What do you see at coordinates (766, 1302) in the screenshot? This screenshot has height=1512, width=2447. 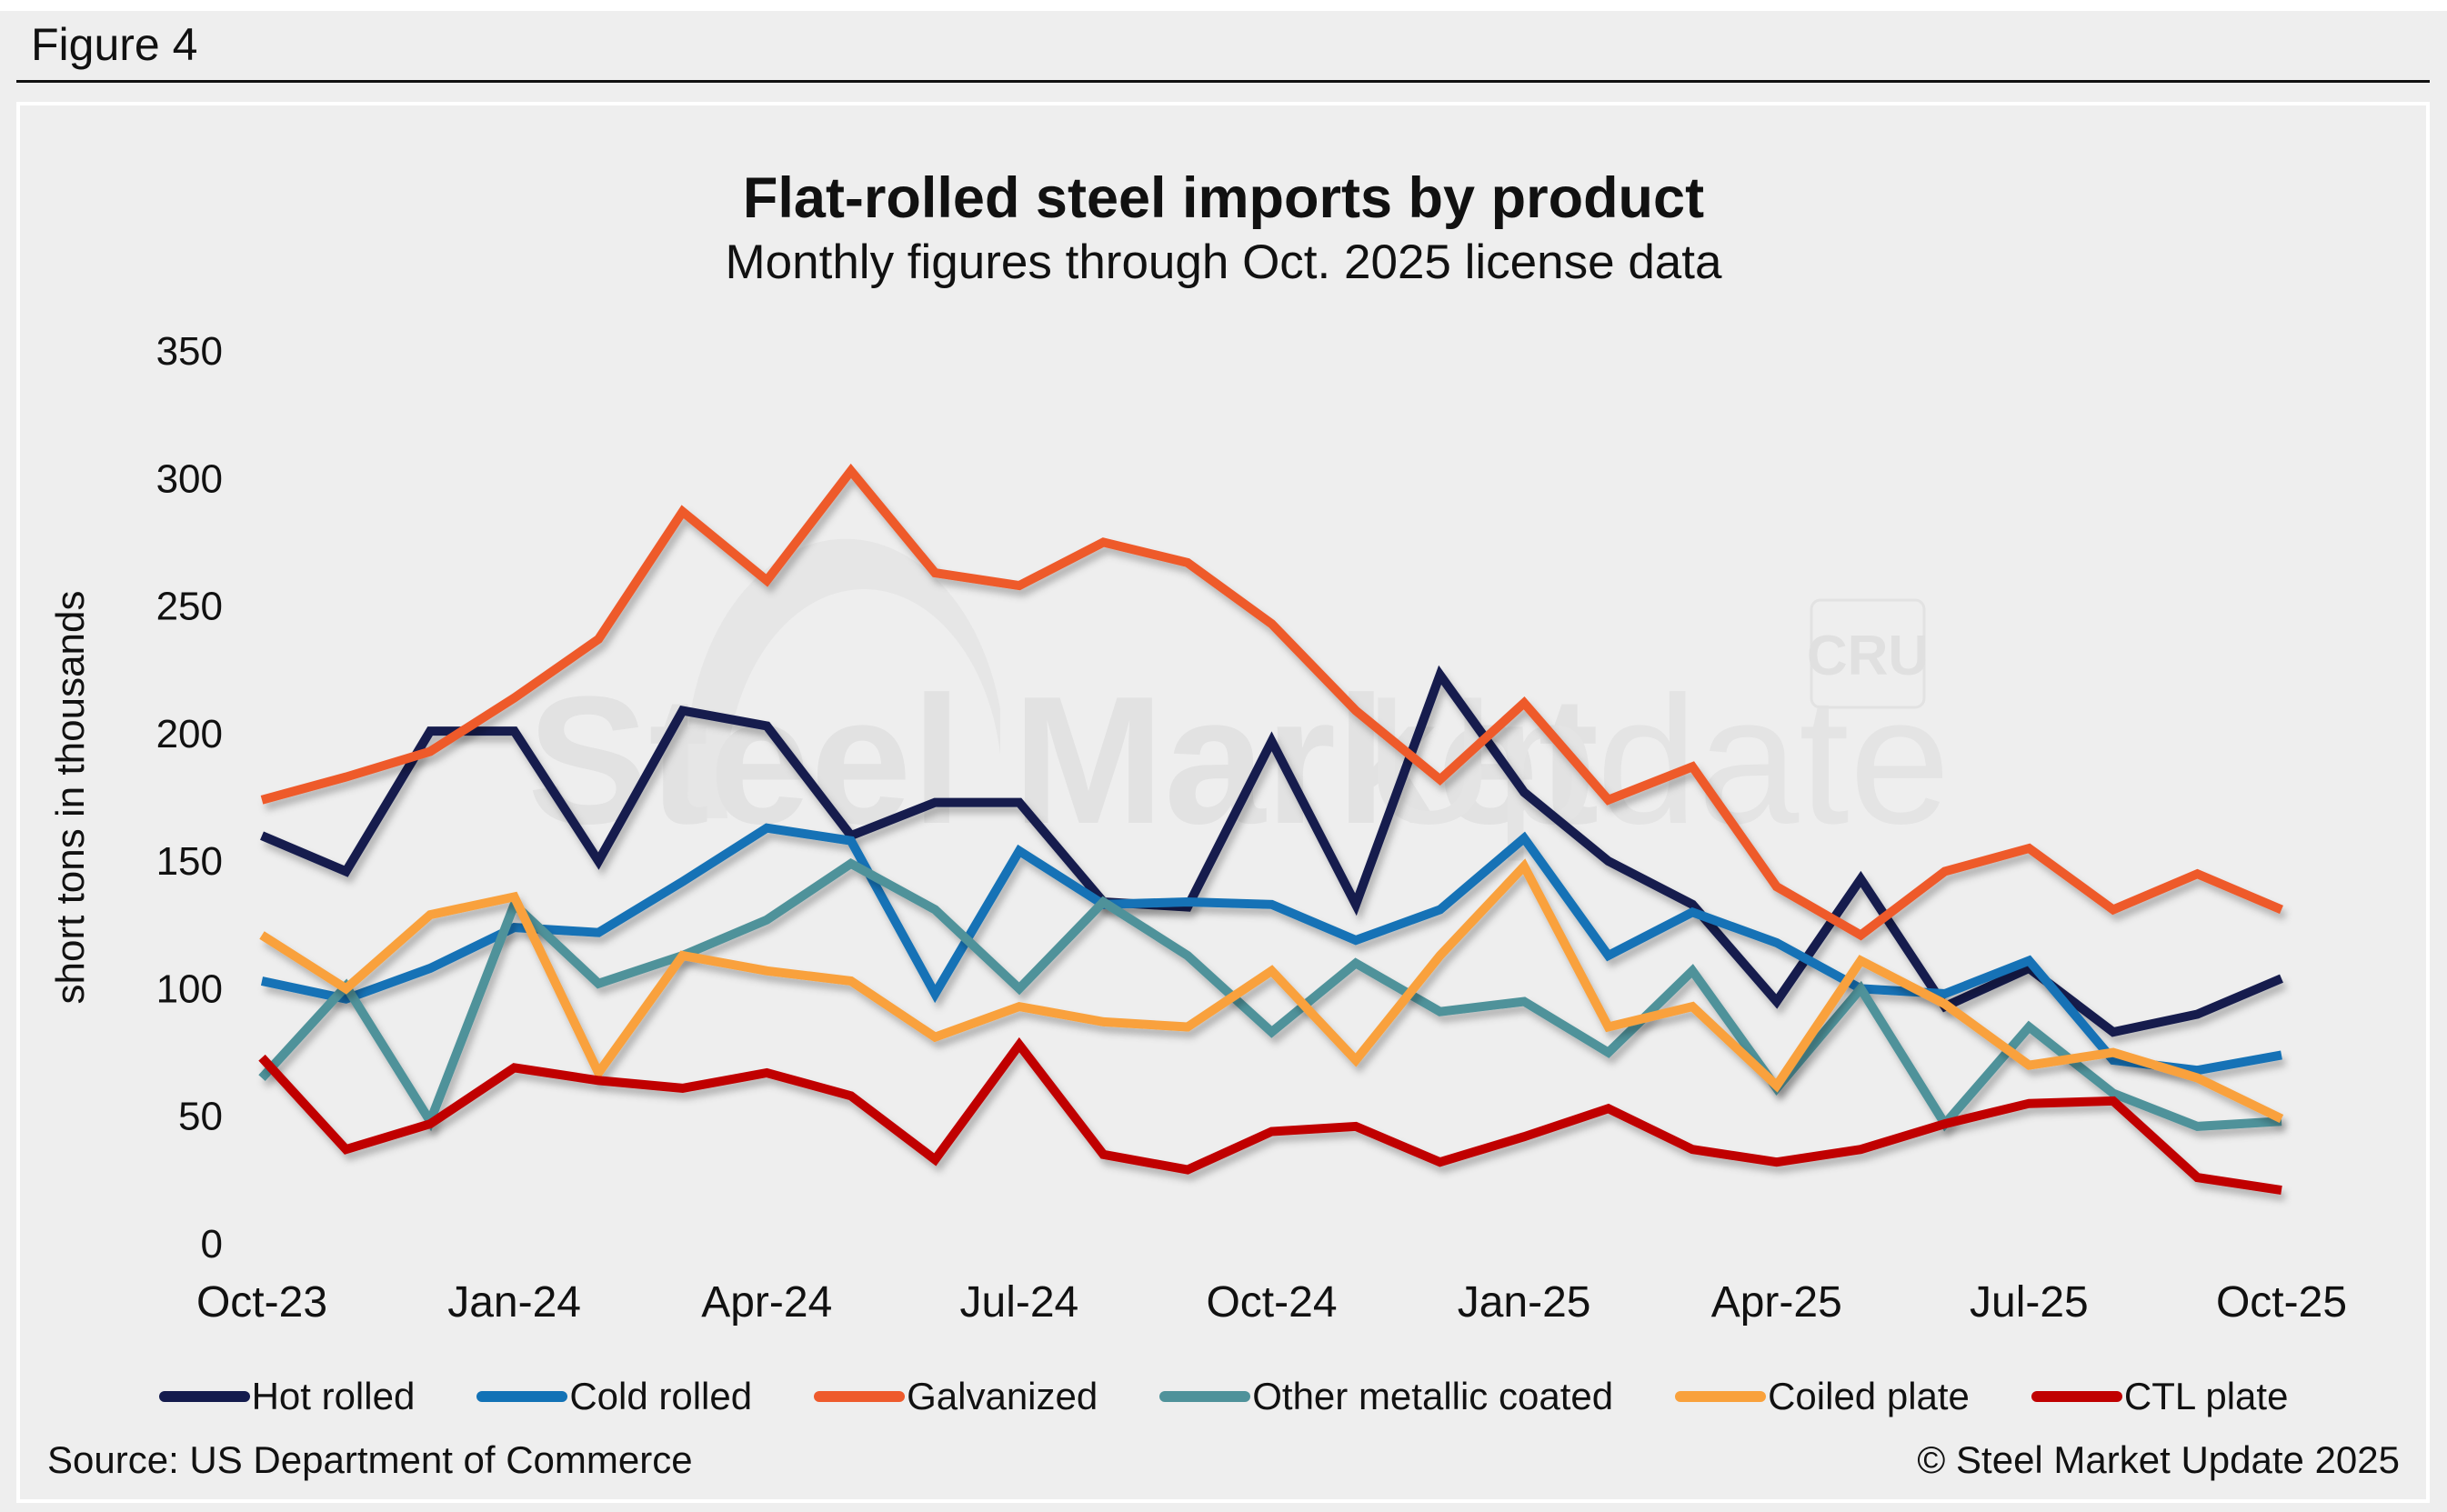 I see `x-tick-label: Apr-24` at bounding box center [766, 1302].